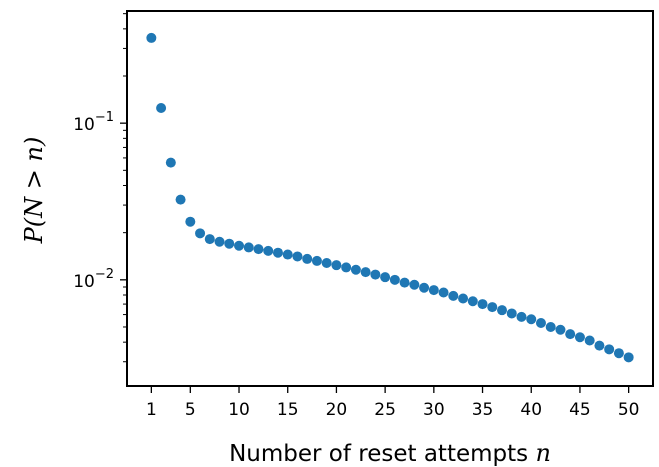  I want to click on y-tick-label: 10⁻², so click(93, 279).